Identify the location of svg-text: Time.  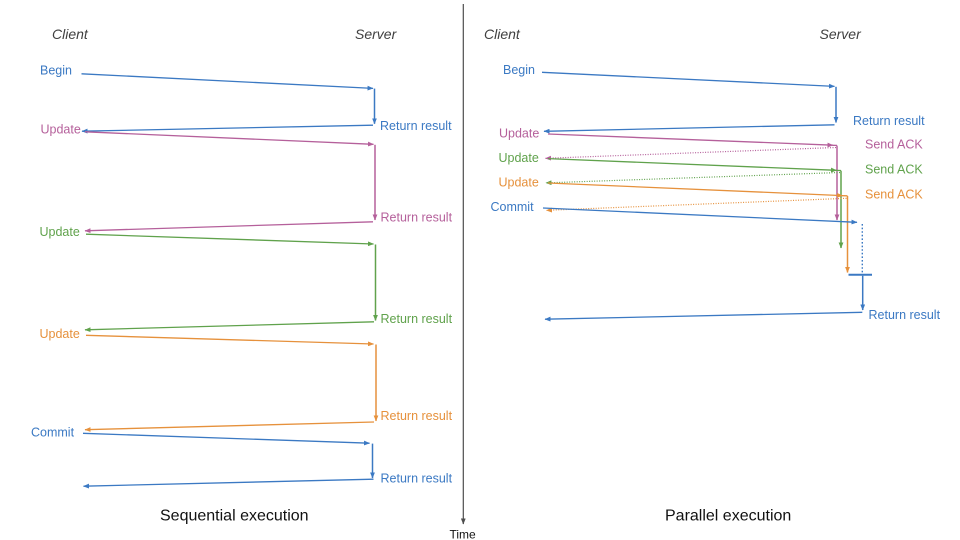
(463, 534).